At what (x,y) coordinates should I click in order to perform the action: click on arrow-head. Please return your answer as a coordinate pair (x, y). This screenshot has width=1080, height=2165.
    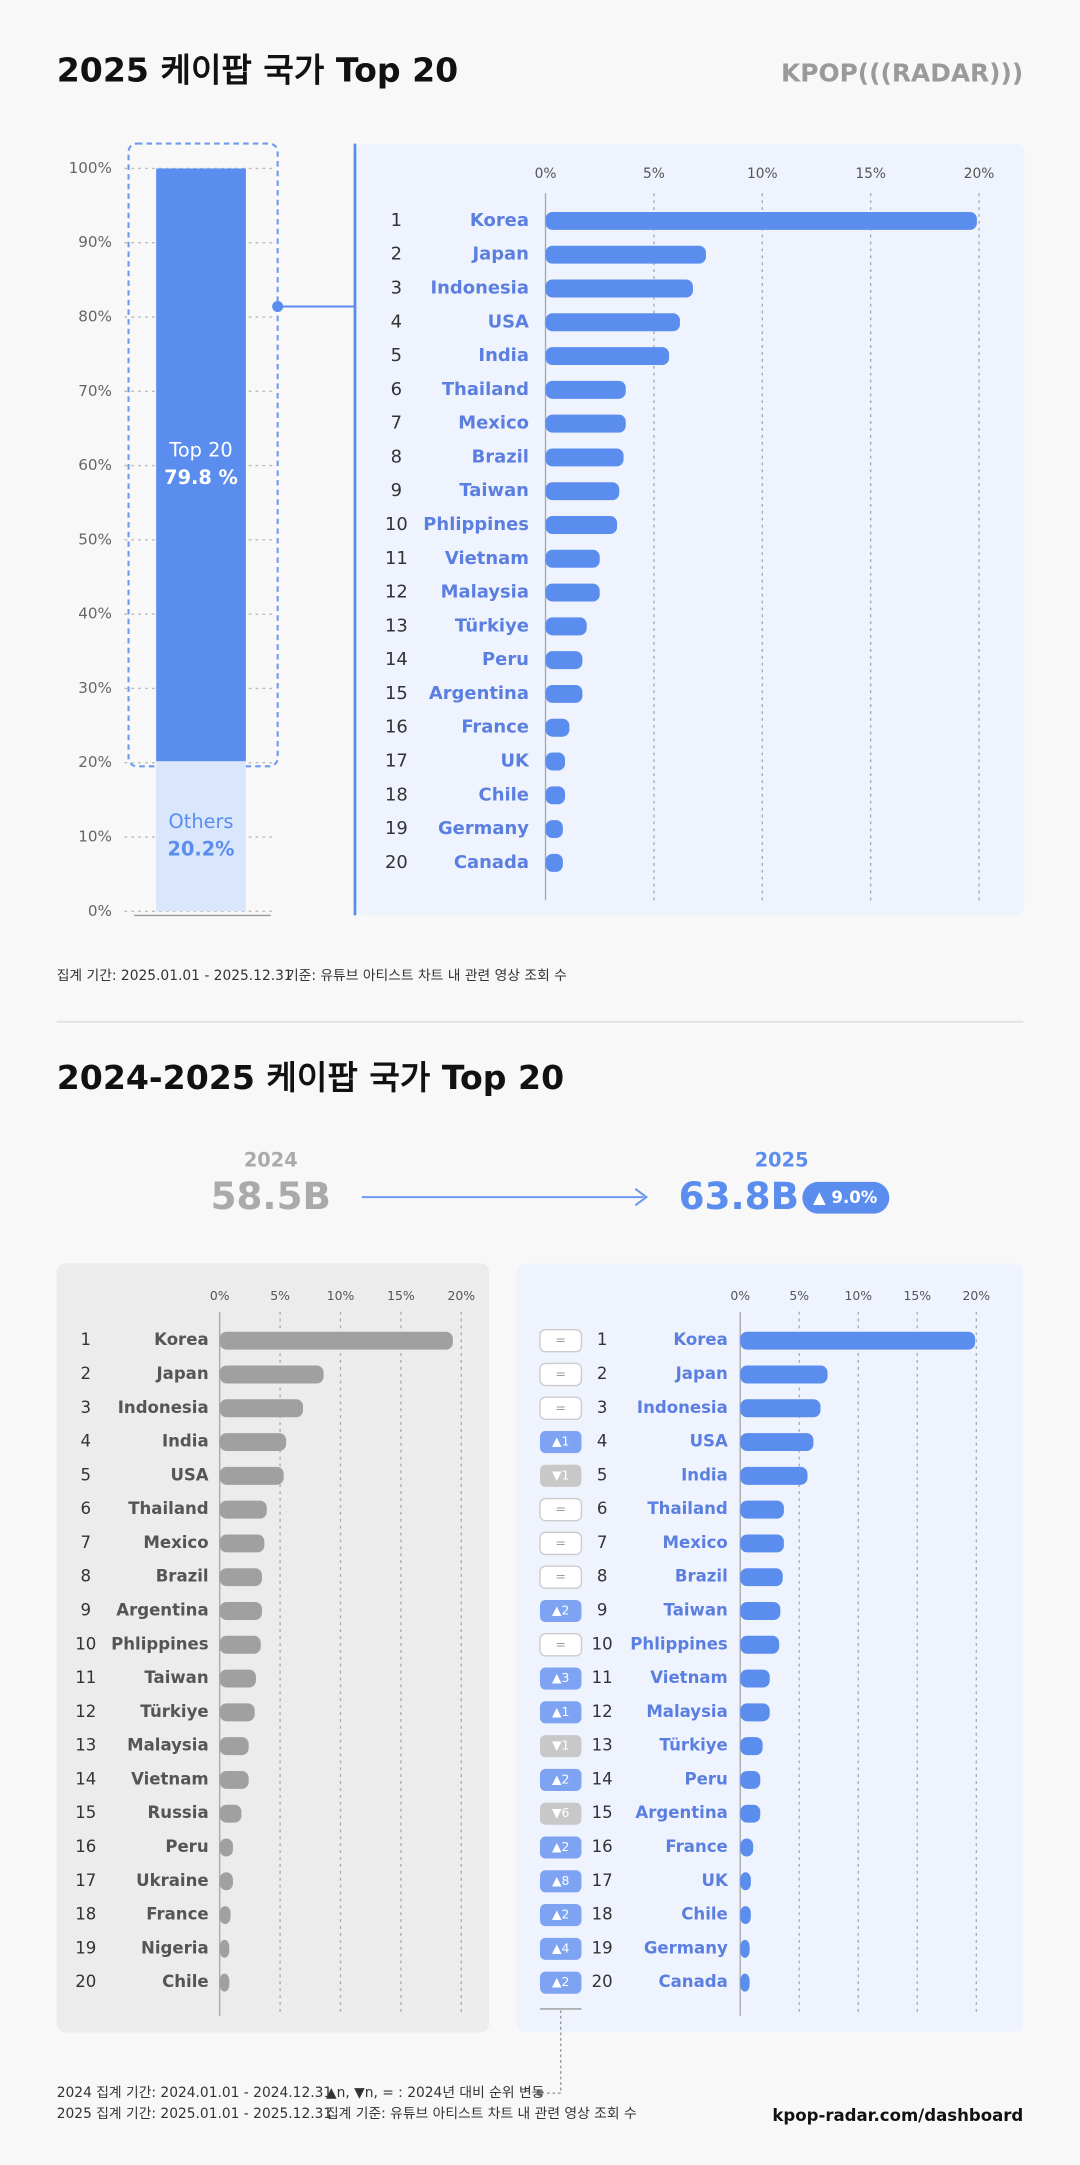
    Looking at the image, I should click on (641, 1197).